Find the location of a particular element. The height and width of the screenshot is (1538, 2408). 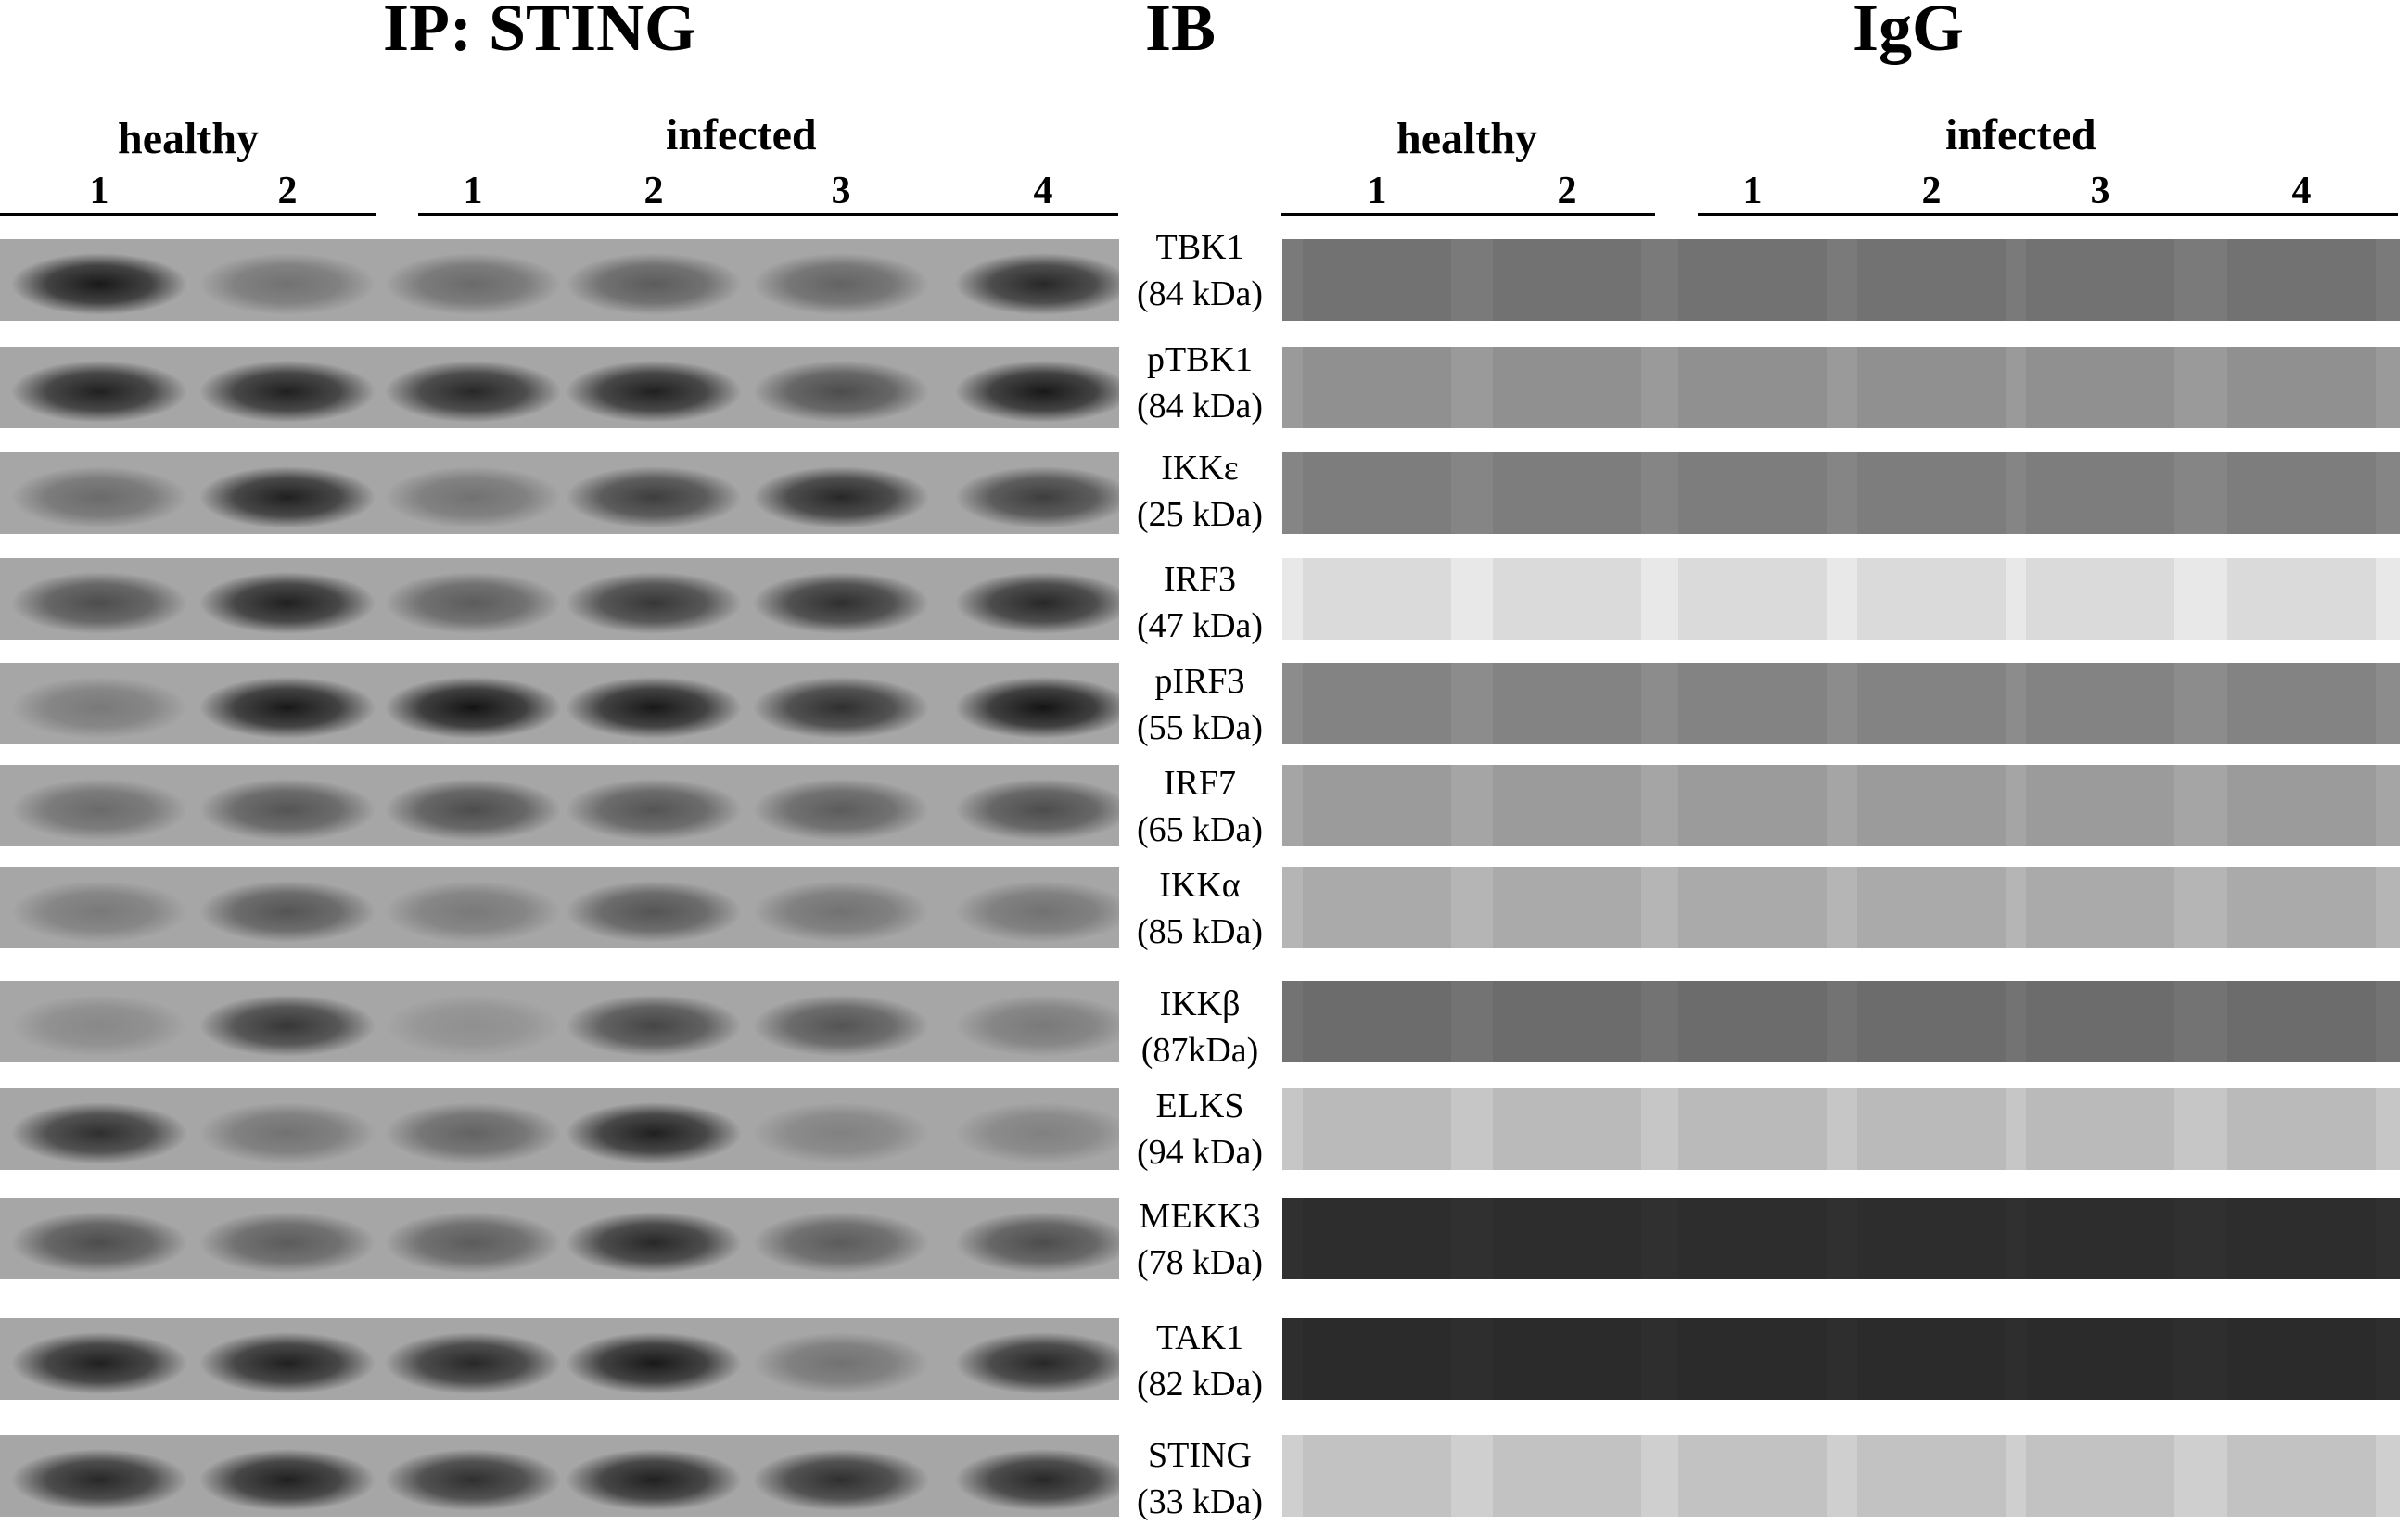

ip-blot-ptbk1 is located at coordinates (559, 387).